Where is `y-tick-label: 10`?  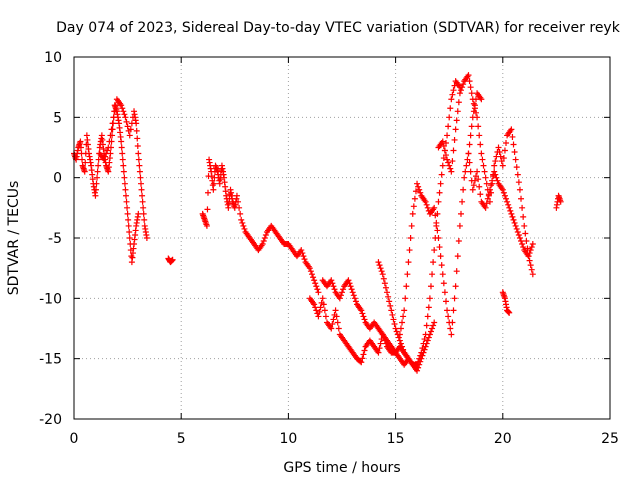
y-tick-label: 10 is located at coordinates (53, 58).